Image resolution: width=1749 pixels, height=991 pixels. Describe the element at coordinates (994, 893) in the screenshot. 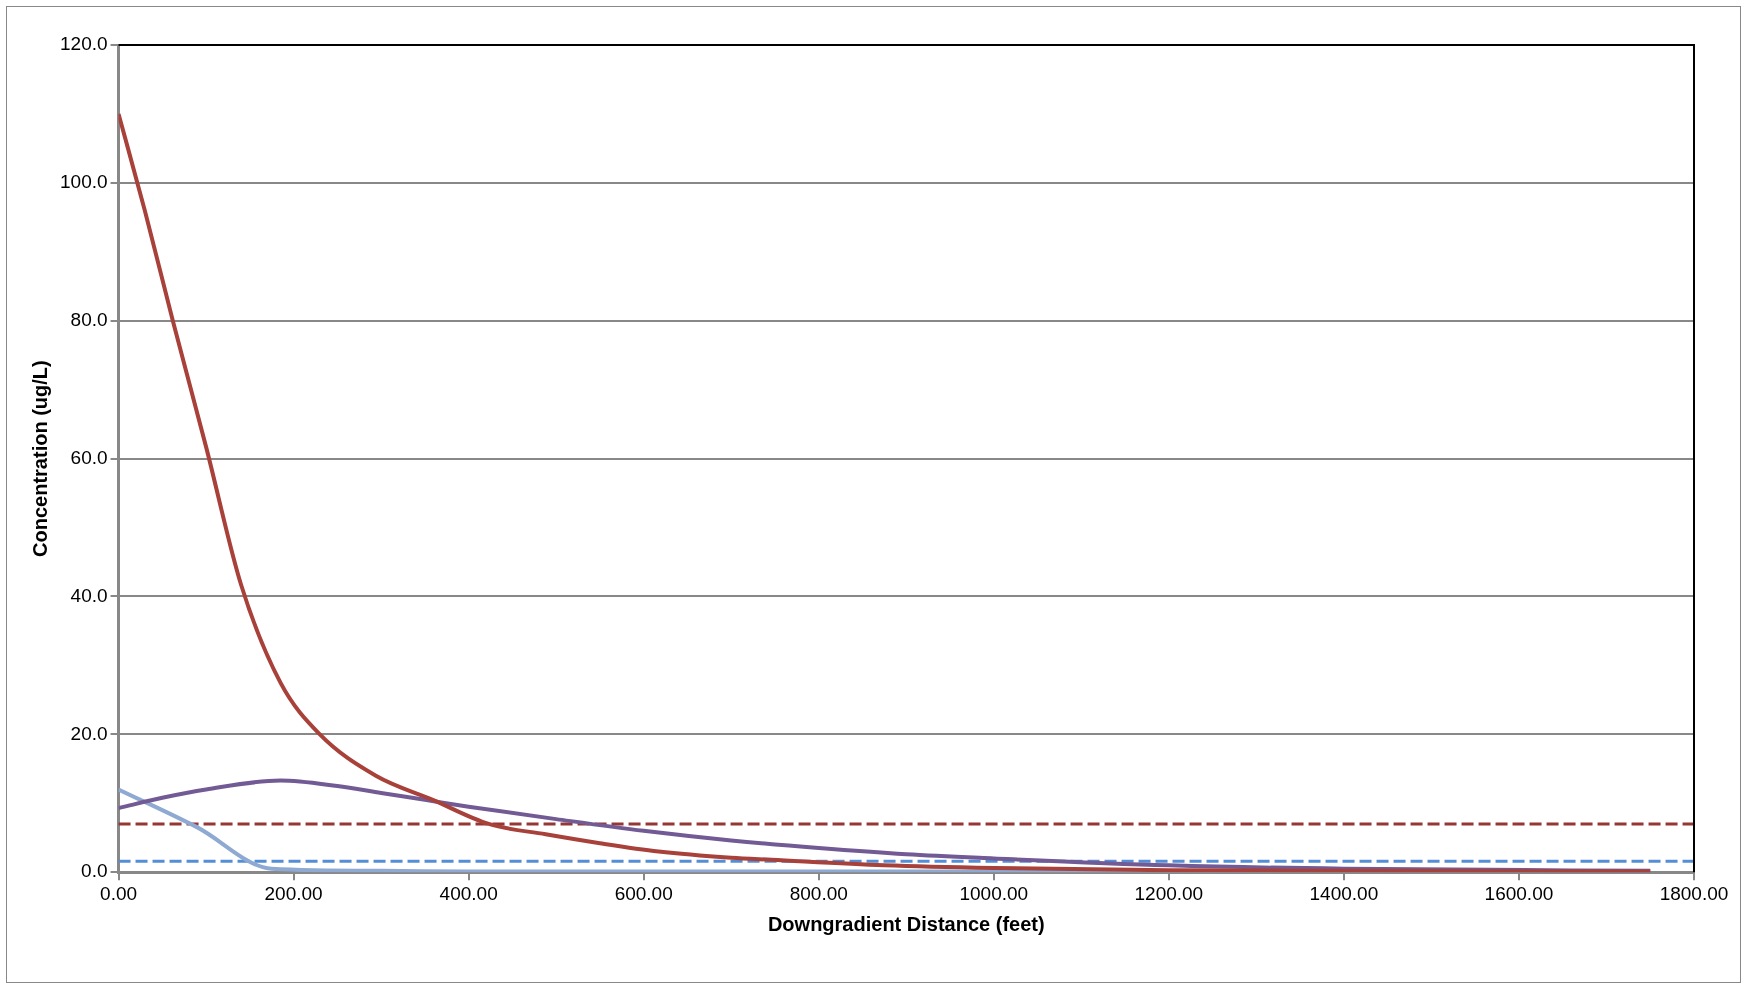

I see `x-tick-label: 1000.00` at that location.